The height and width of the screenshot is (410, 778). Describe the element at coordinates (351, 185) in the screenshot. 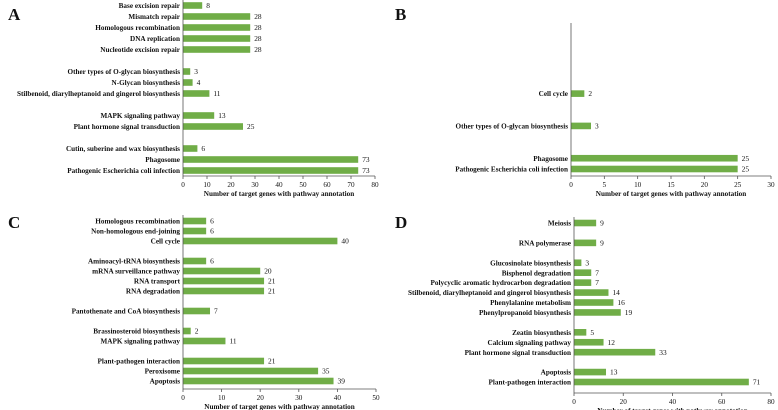

I see `x-tick-label: 70` at that location.